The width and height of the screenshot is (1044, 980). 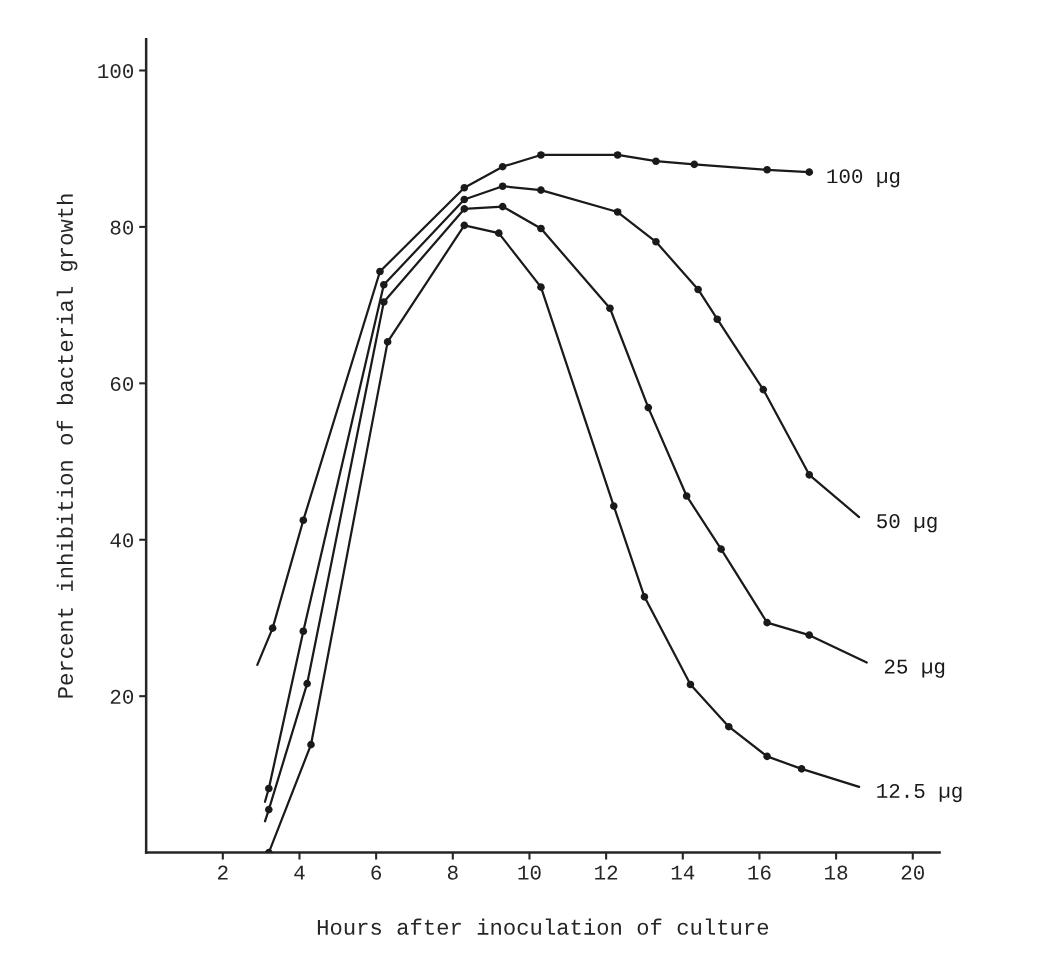 I want to click on x-tick-label: 16, so click(x=759, y=872).